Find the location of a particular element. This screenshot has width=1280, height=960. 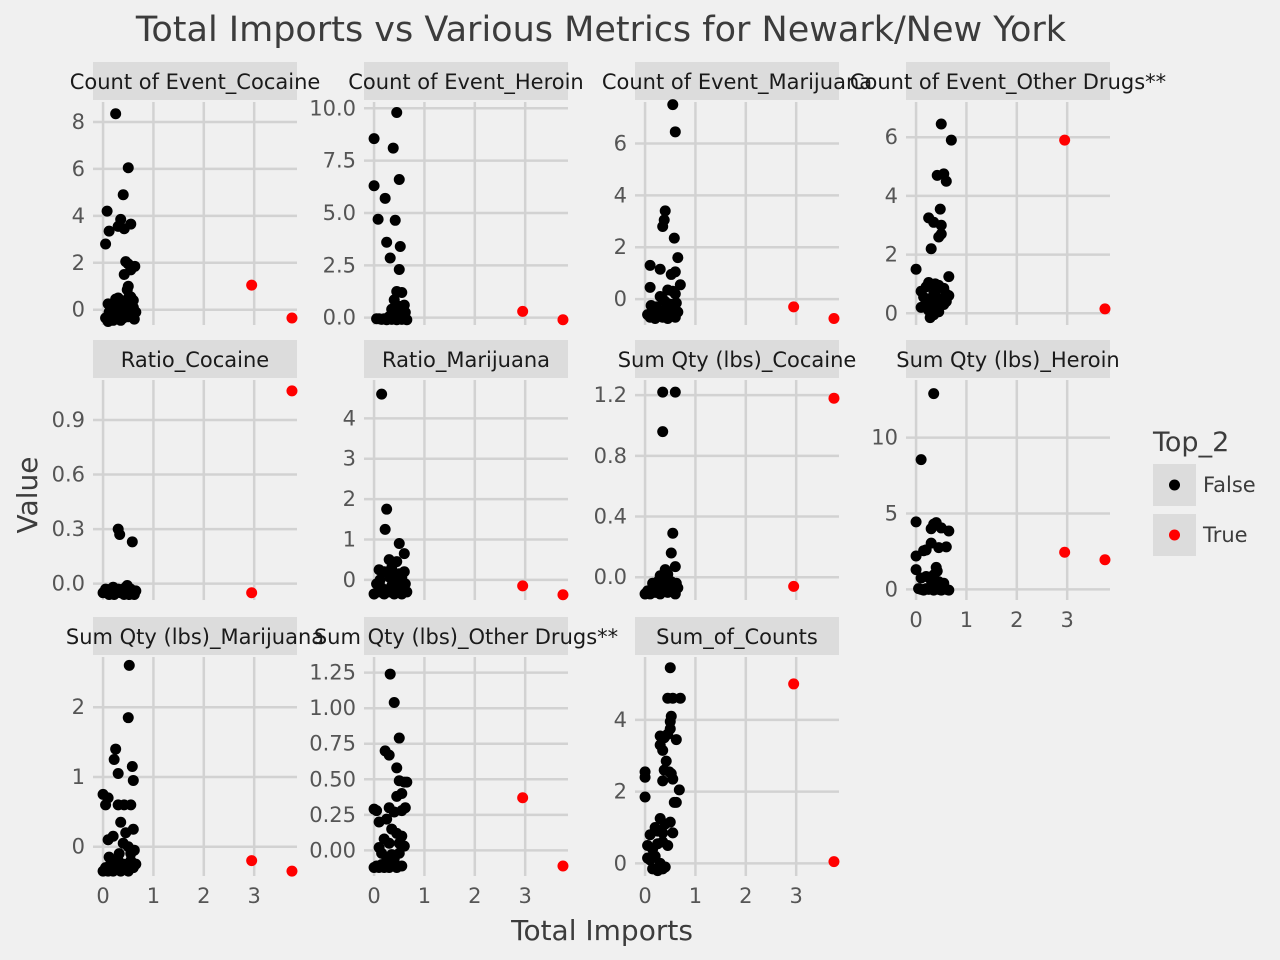

facet-strip-title: Count of Event_Heroin is located at coordinates (466, 82).